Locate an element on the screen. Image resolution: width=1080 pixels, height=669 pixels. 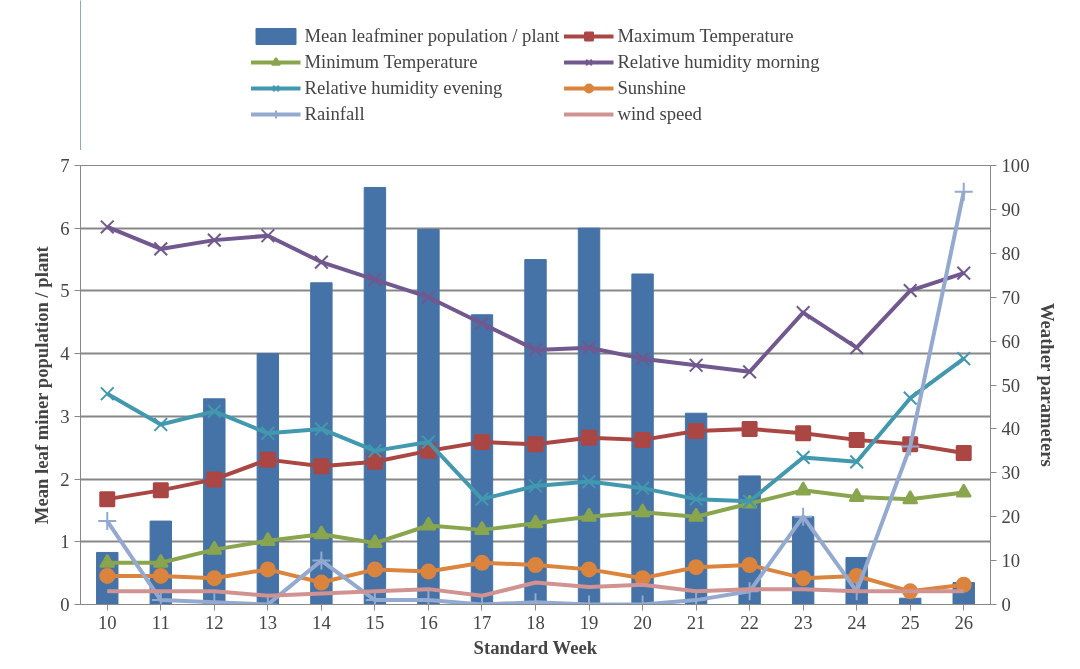
y2-tick-label: 10 is located at coordinates (1011, 561).